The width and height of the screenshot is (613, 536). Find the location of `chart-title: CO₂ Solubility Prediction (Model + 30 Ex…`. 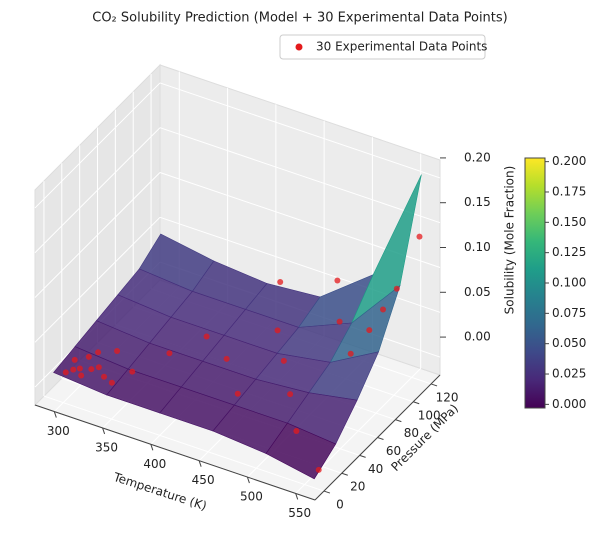

chart-title: CO₂ Solubility Prediction (Model + 30 Ex… is located at coordinates (300, 18).